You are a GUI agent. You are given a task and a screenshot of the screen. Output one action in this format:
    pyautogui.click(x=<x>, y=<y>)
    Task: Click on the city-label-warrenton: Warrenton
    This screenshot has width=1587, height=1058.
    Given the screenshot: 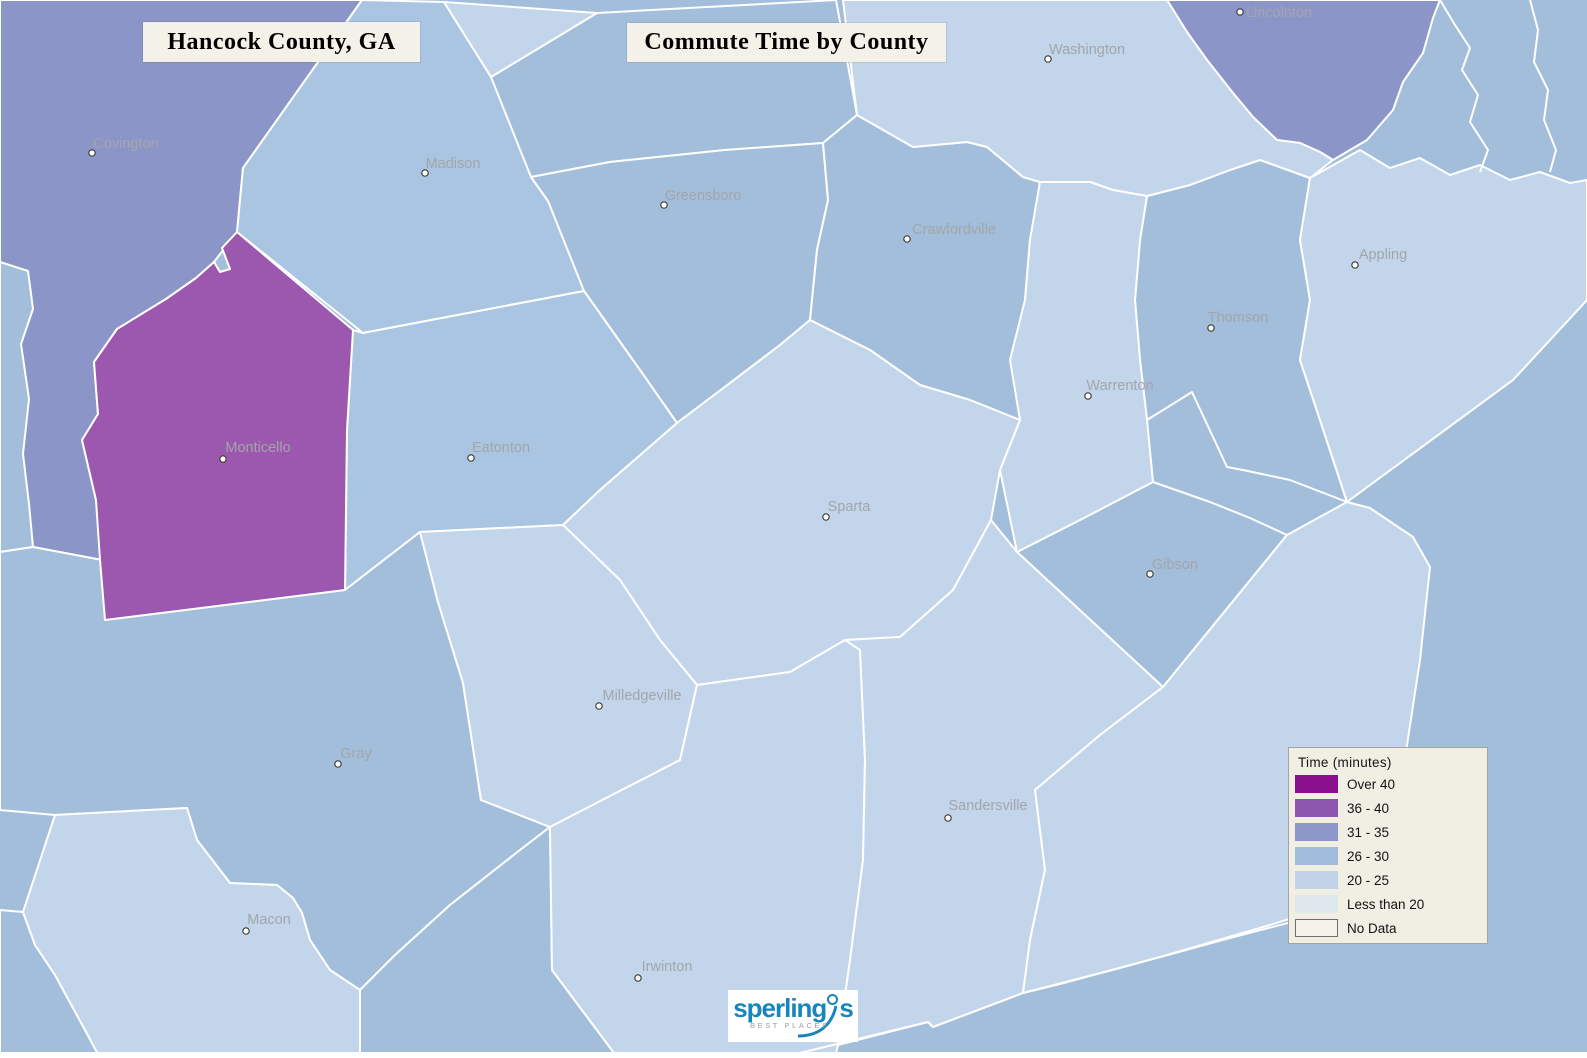 What is the action you would take?
    pyautogui.click(x=1119, y=386)
    